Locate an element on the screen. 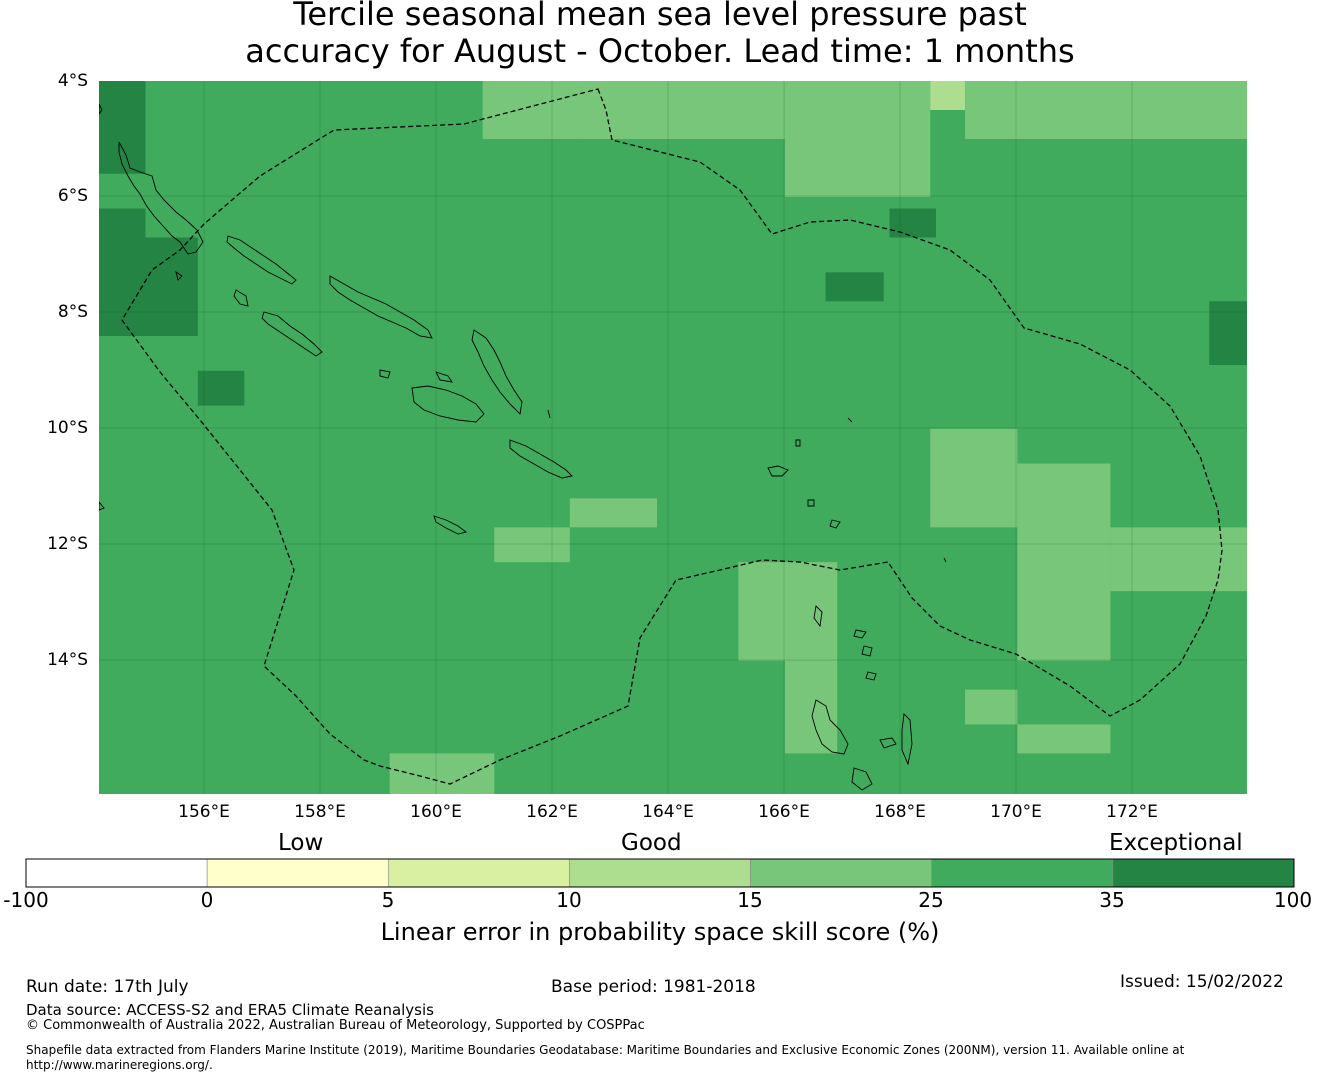 The height and width of the screenshot is (1080, 1320). lat-tick-label: 6°S is located at coordinates (72, 196).